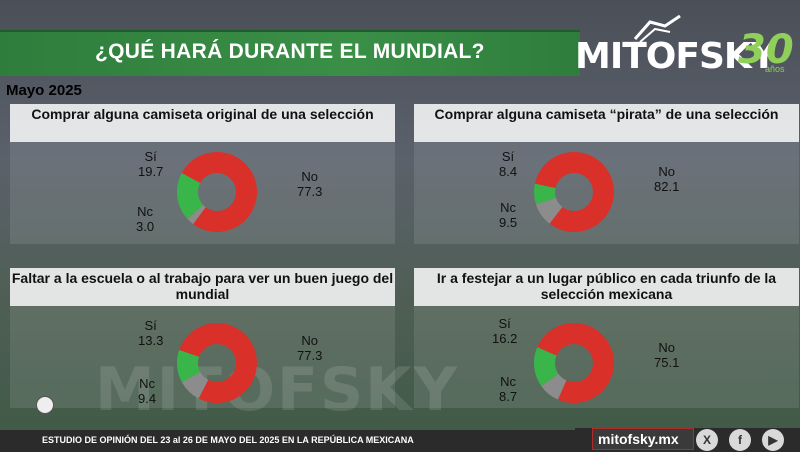  I want to click on logo-number: 30, so click(766, 50).